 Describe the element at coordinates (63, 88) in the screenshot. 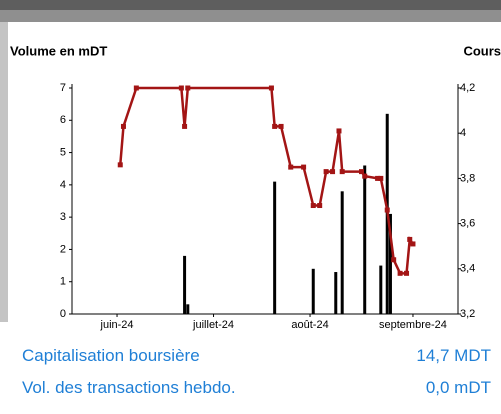

I see `y-tick-label: 7` at that location.